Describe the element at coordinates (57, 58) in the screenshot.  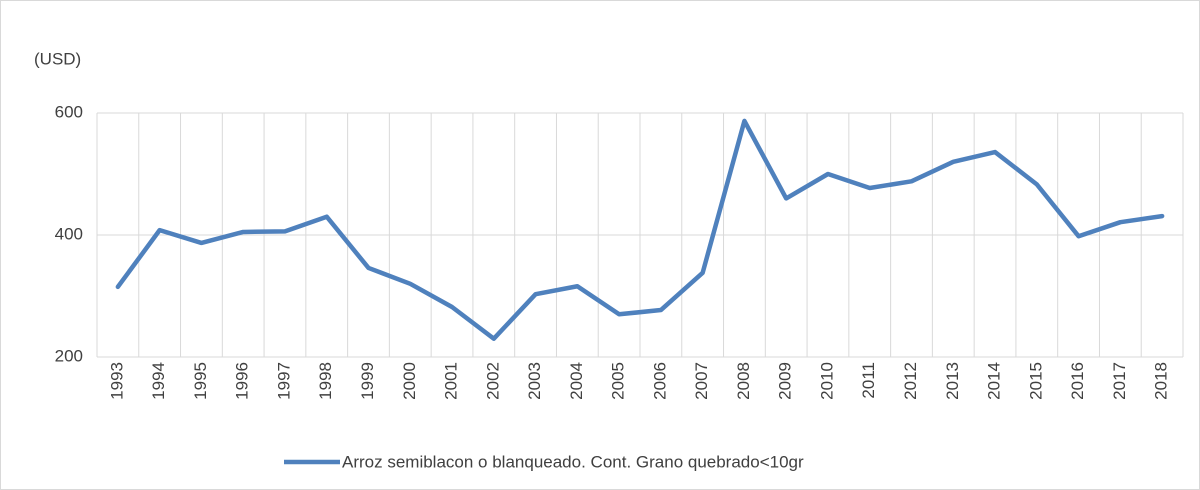
I see `y-axis-label: (USD)` at that location.